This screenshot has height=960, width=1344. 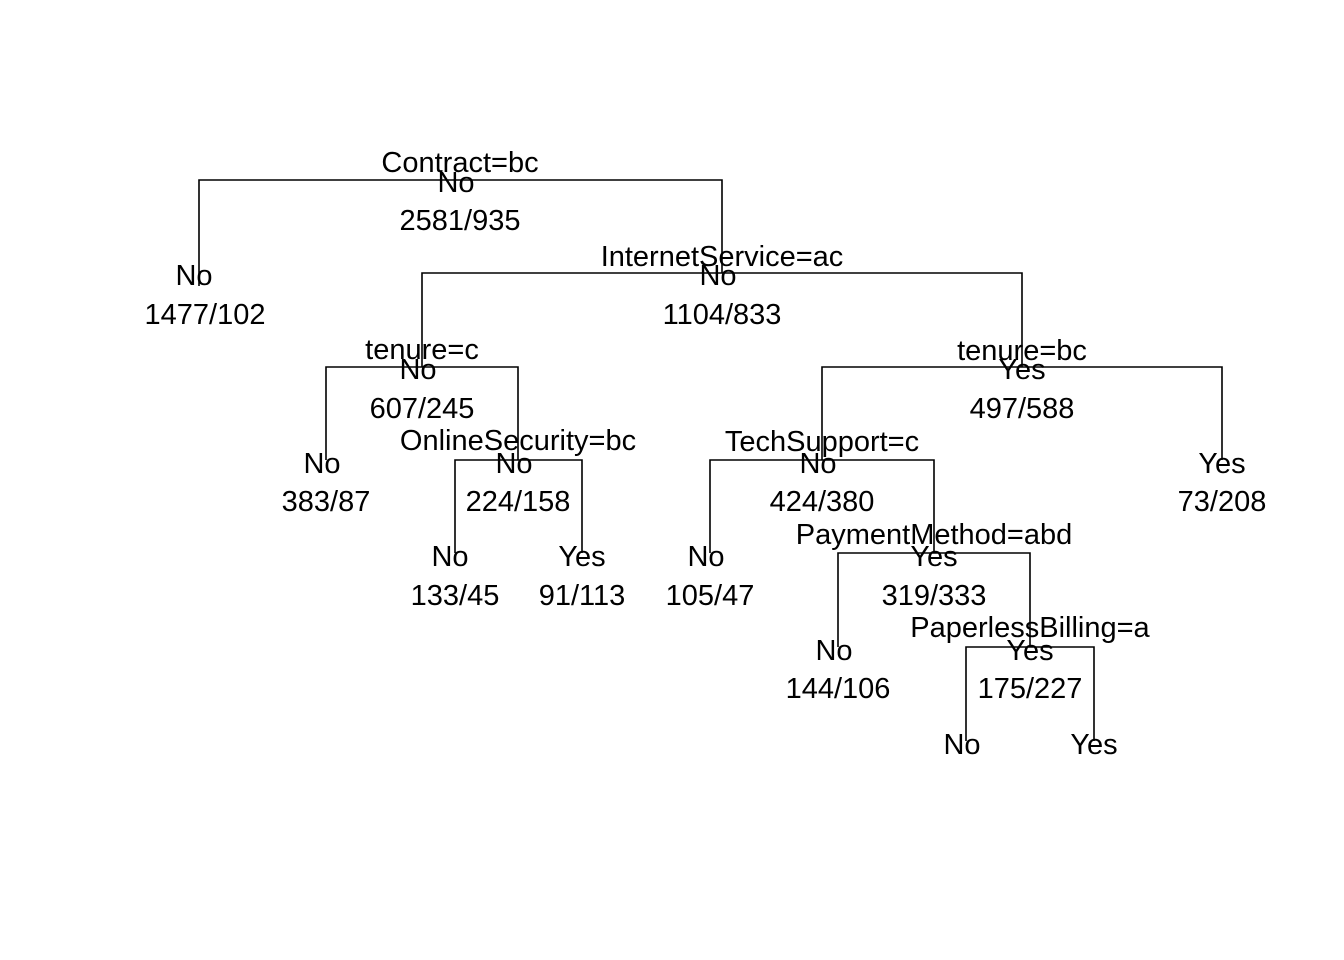 I want to click on counts-label: 73/208, so click(x=1222, y=502).